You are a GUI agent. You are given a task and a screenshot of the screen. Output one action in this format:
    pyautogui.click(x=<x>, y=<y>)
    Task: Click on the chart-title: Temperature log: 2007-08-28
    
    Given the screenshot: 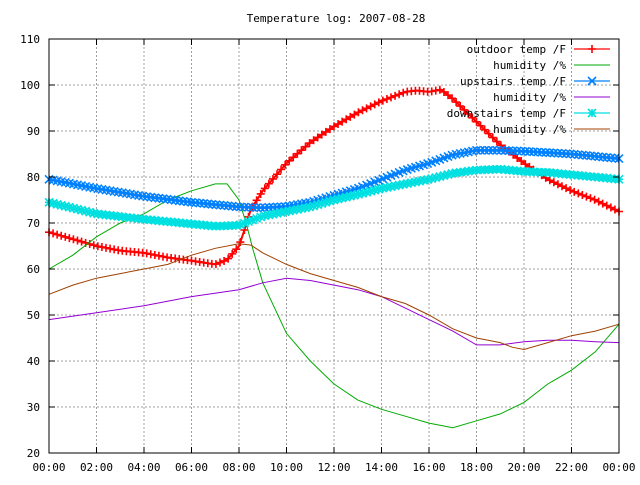 What is the action you would take?
    pyautogui.click(x=336, y=18)
    